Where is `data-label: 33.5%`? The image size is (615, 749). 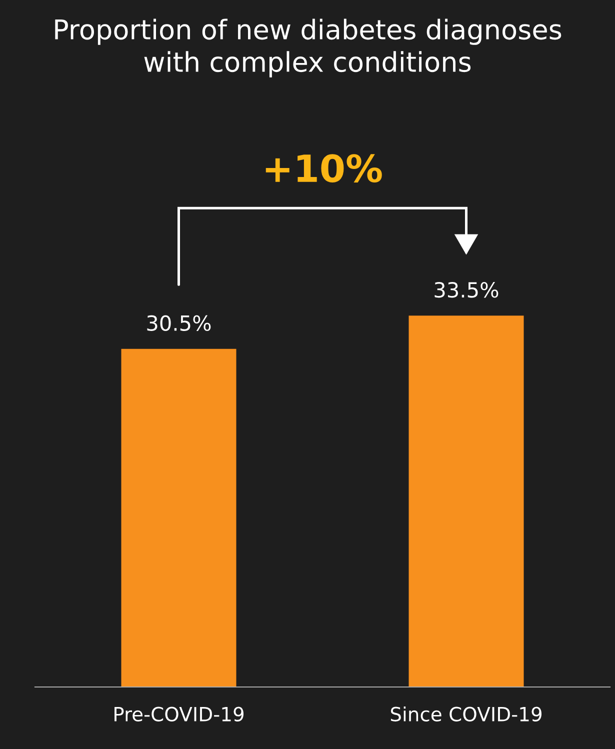 data-label: 33.5% is located at coordinates (466, 290).